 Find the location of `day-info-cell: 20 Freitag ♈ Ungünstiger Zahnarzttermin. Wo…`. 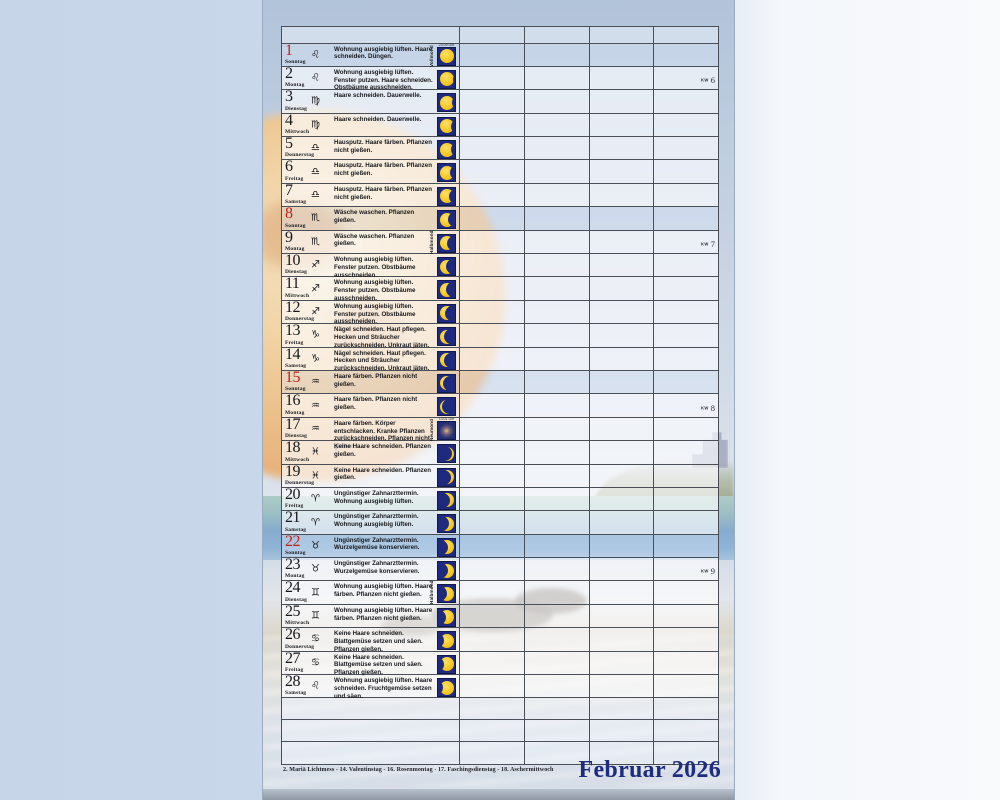

day-info-cell: 20 Freitag ♈ Ungünstiger Zahnarzttermin. Wo… is located at coordinates (371, 498).